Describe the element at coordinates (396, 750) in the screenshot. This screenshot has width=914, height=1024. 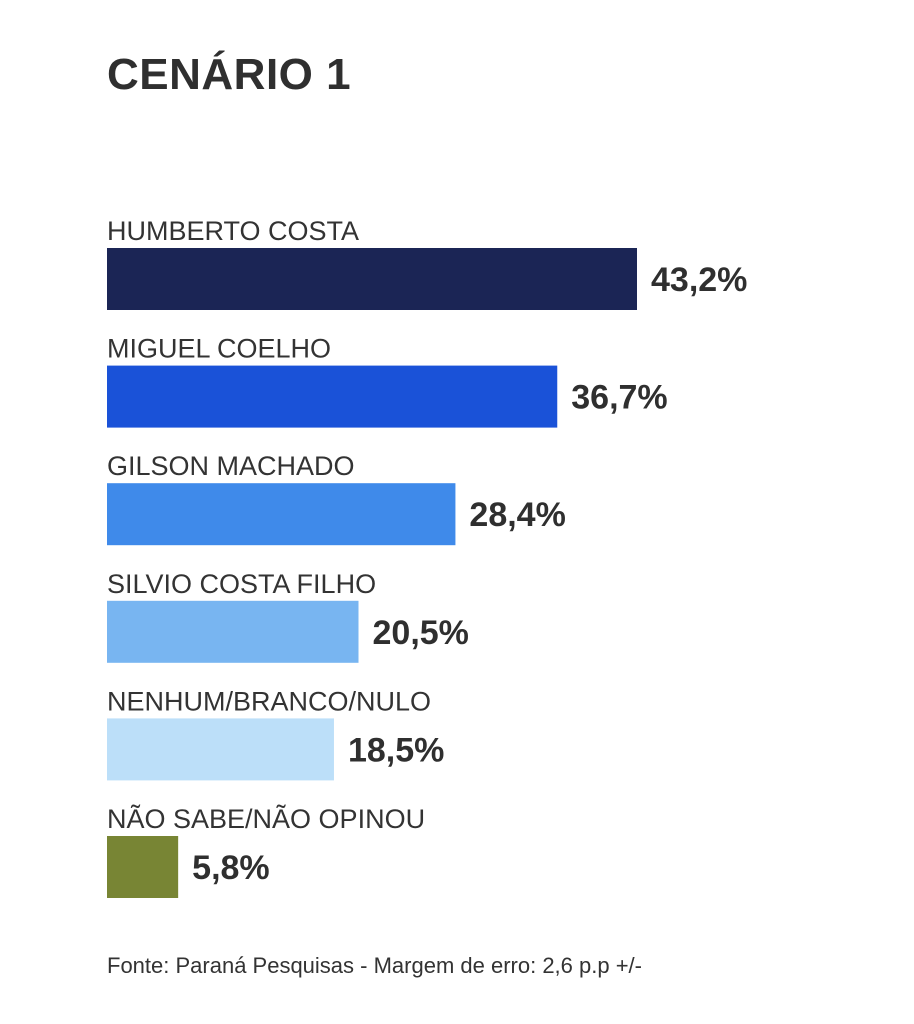
I see `bar-value-label: 18,5%` at that location.